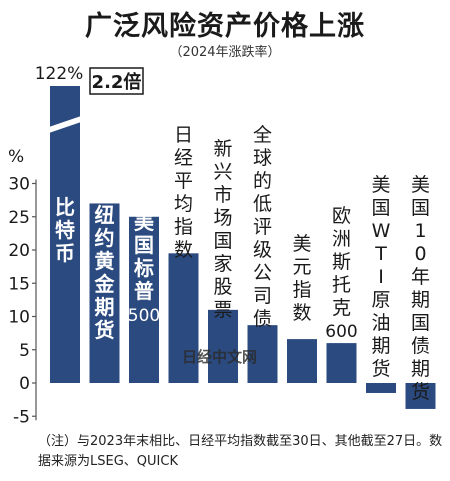 This screenshot has width=450, height=481. I want to click on watermark-logo: 日经中文网, so click(219, 357).